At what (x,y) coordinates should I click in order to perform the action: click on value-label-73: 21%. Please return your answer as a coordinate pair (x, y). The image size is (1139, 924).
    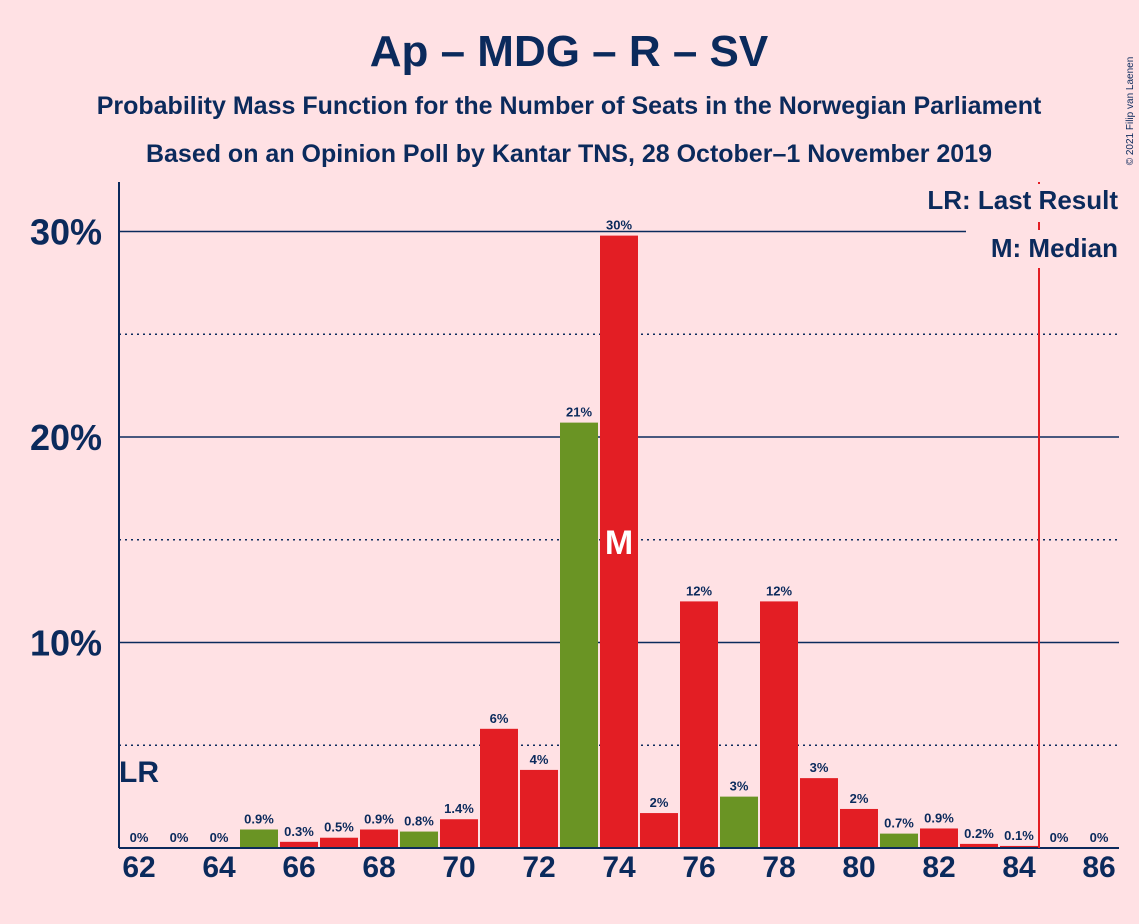
    Looking at the image, I should click on (579, 412).